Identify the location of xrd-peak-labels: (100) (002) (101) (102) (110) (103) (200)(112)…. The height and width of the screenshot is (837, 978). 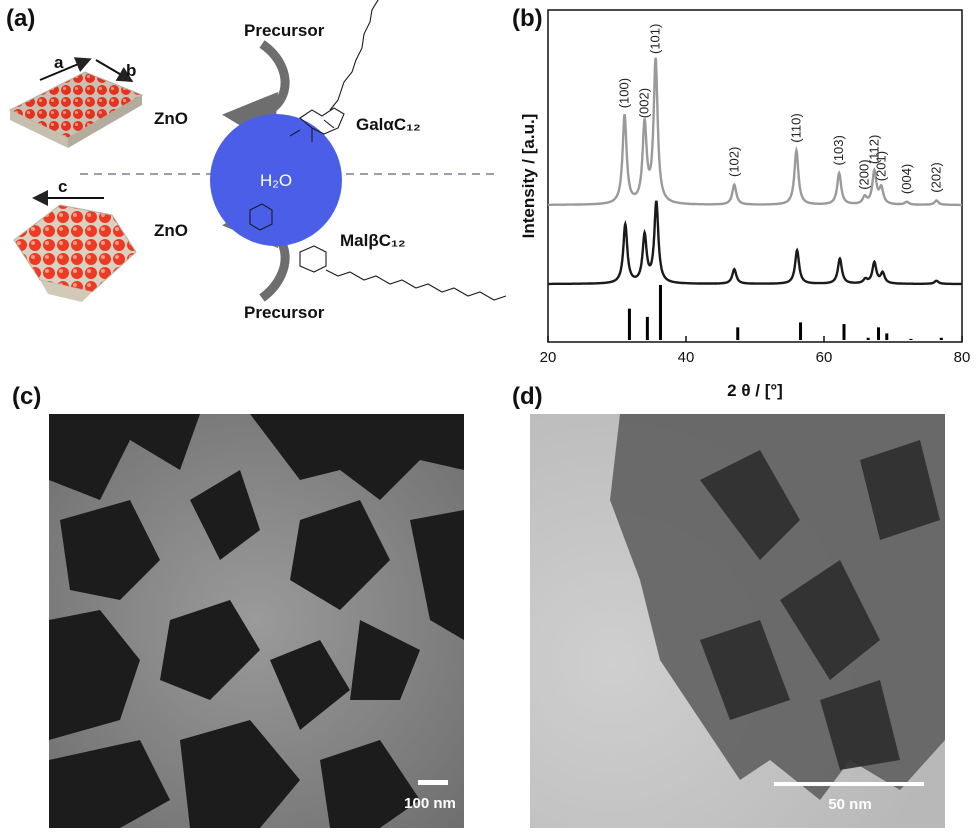
(780, 109).